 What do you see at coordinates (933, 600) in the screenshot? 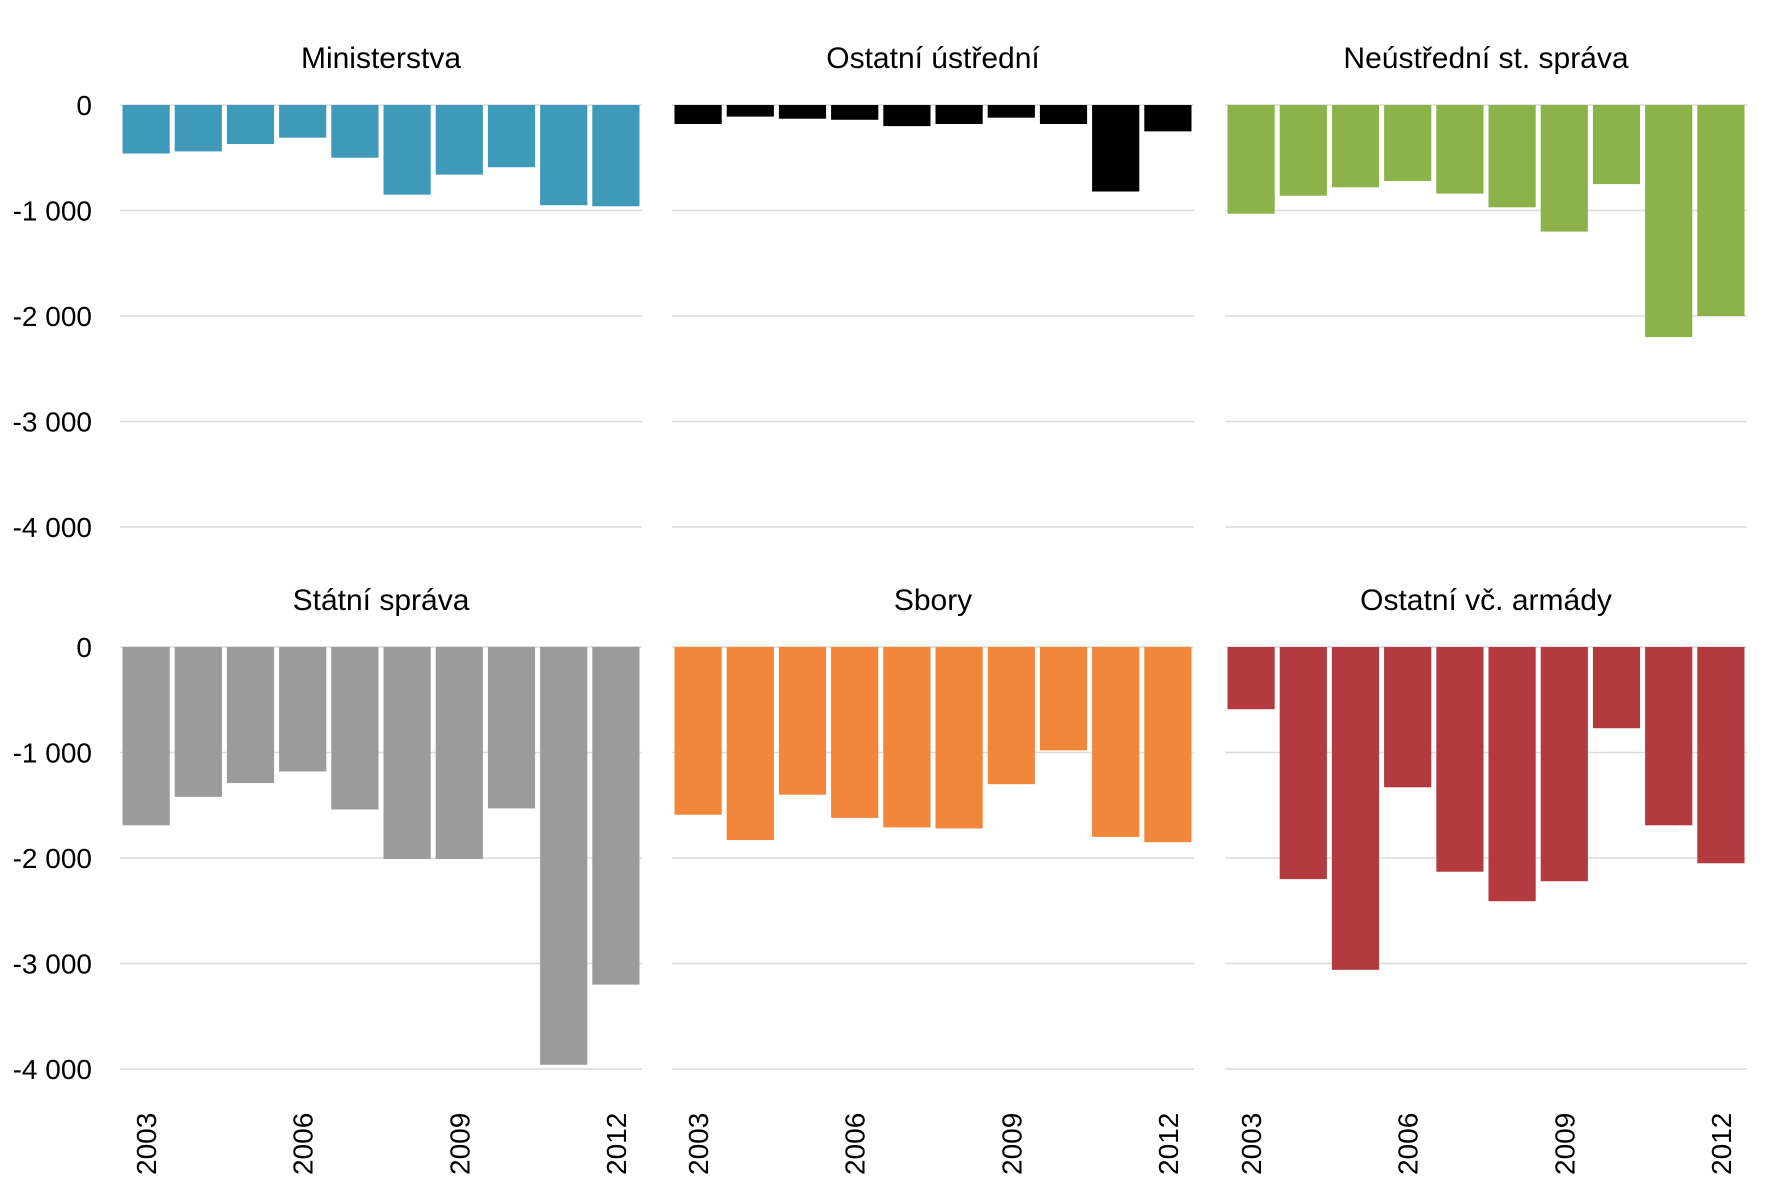
I see `panel-title: Sbory` at bounding box center [933, 600].